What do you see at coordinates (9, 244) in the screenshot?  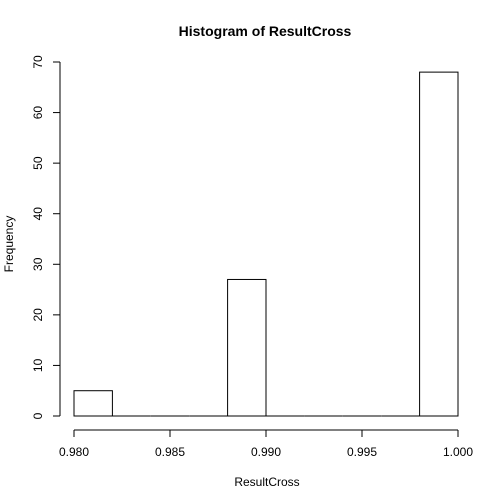 I see `y-axis-label: Frequency` at bounding box center [9, 244].